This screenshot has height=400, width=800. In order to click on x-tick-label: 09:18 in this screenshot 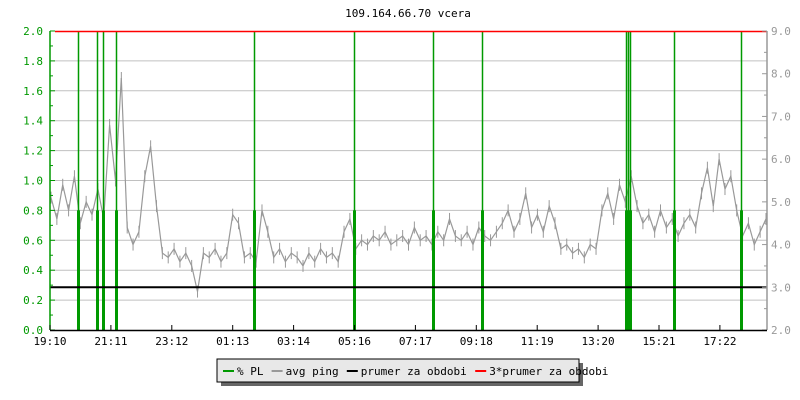, I will do `click(476, 341)`.